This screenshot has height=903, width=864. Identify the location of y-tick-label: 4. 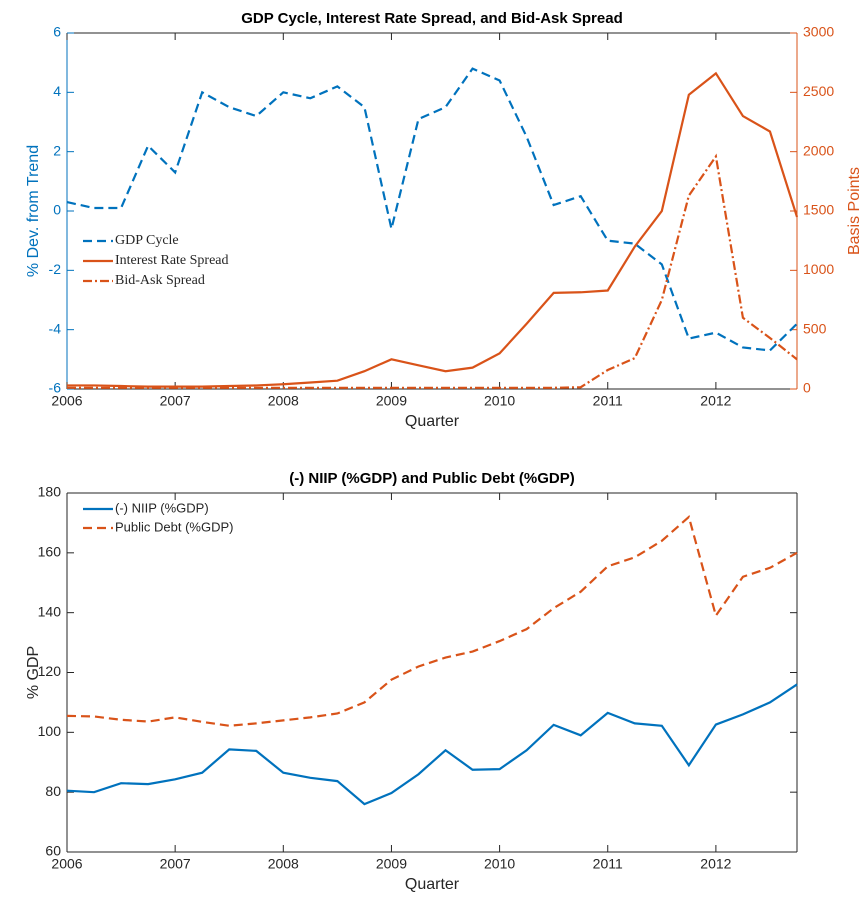
(57, 91).